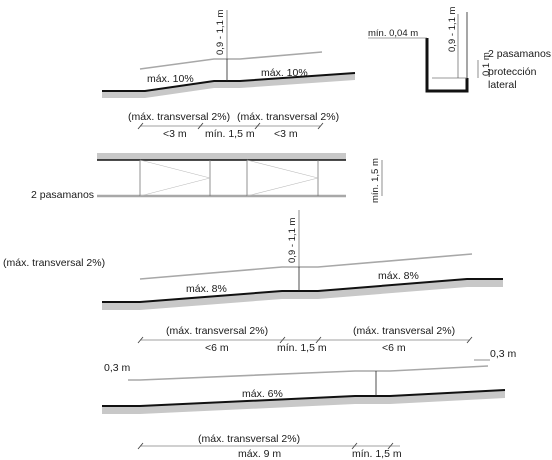 This screenshot has width=552, height=460. What do you see at coordinates (230, 134) in the screenshot?
I see `ramp-10-landing: mín. 1,5 m` at bounding box center [230, 134].